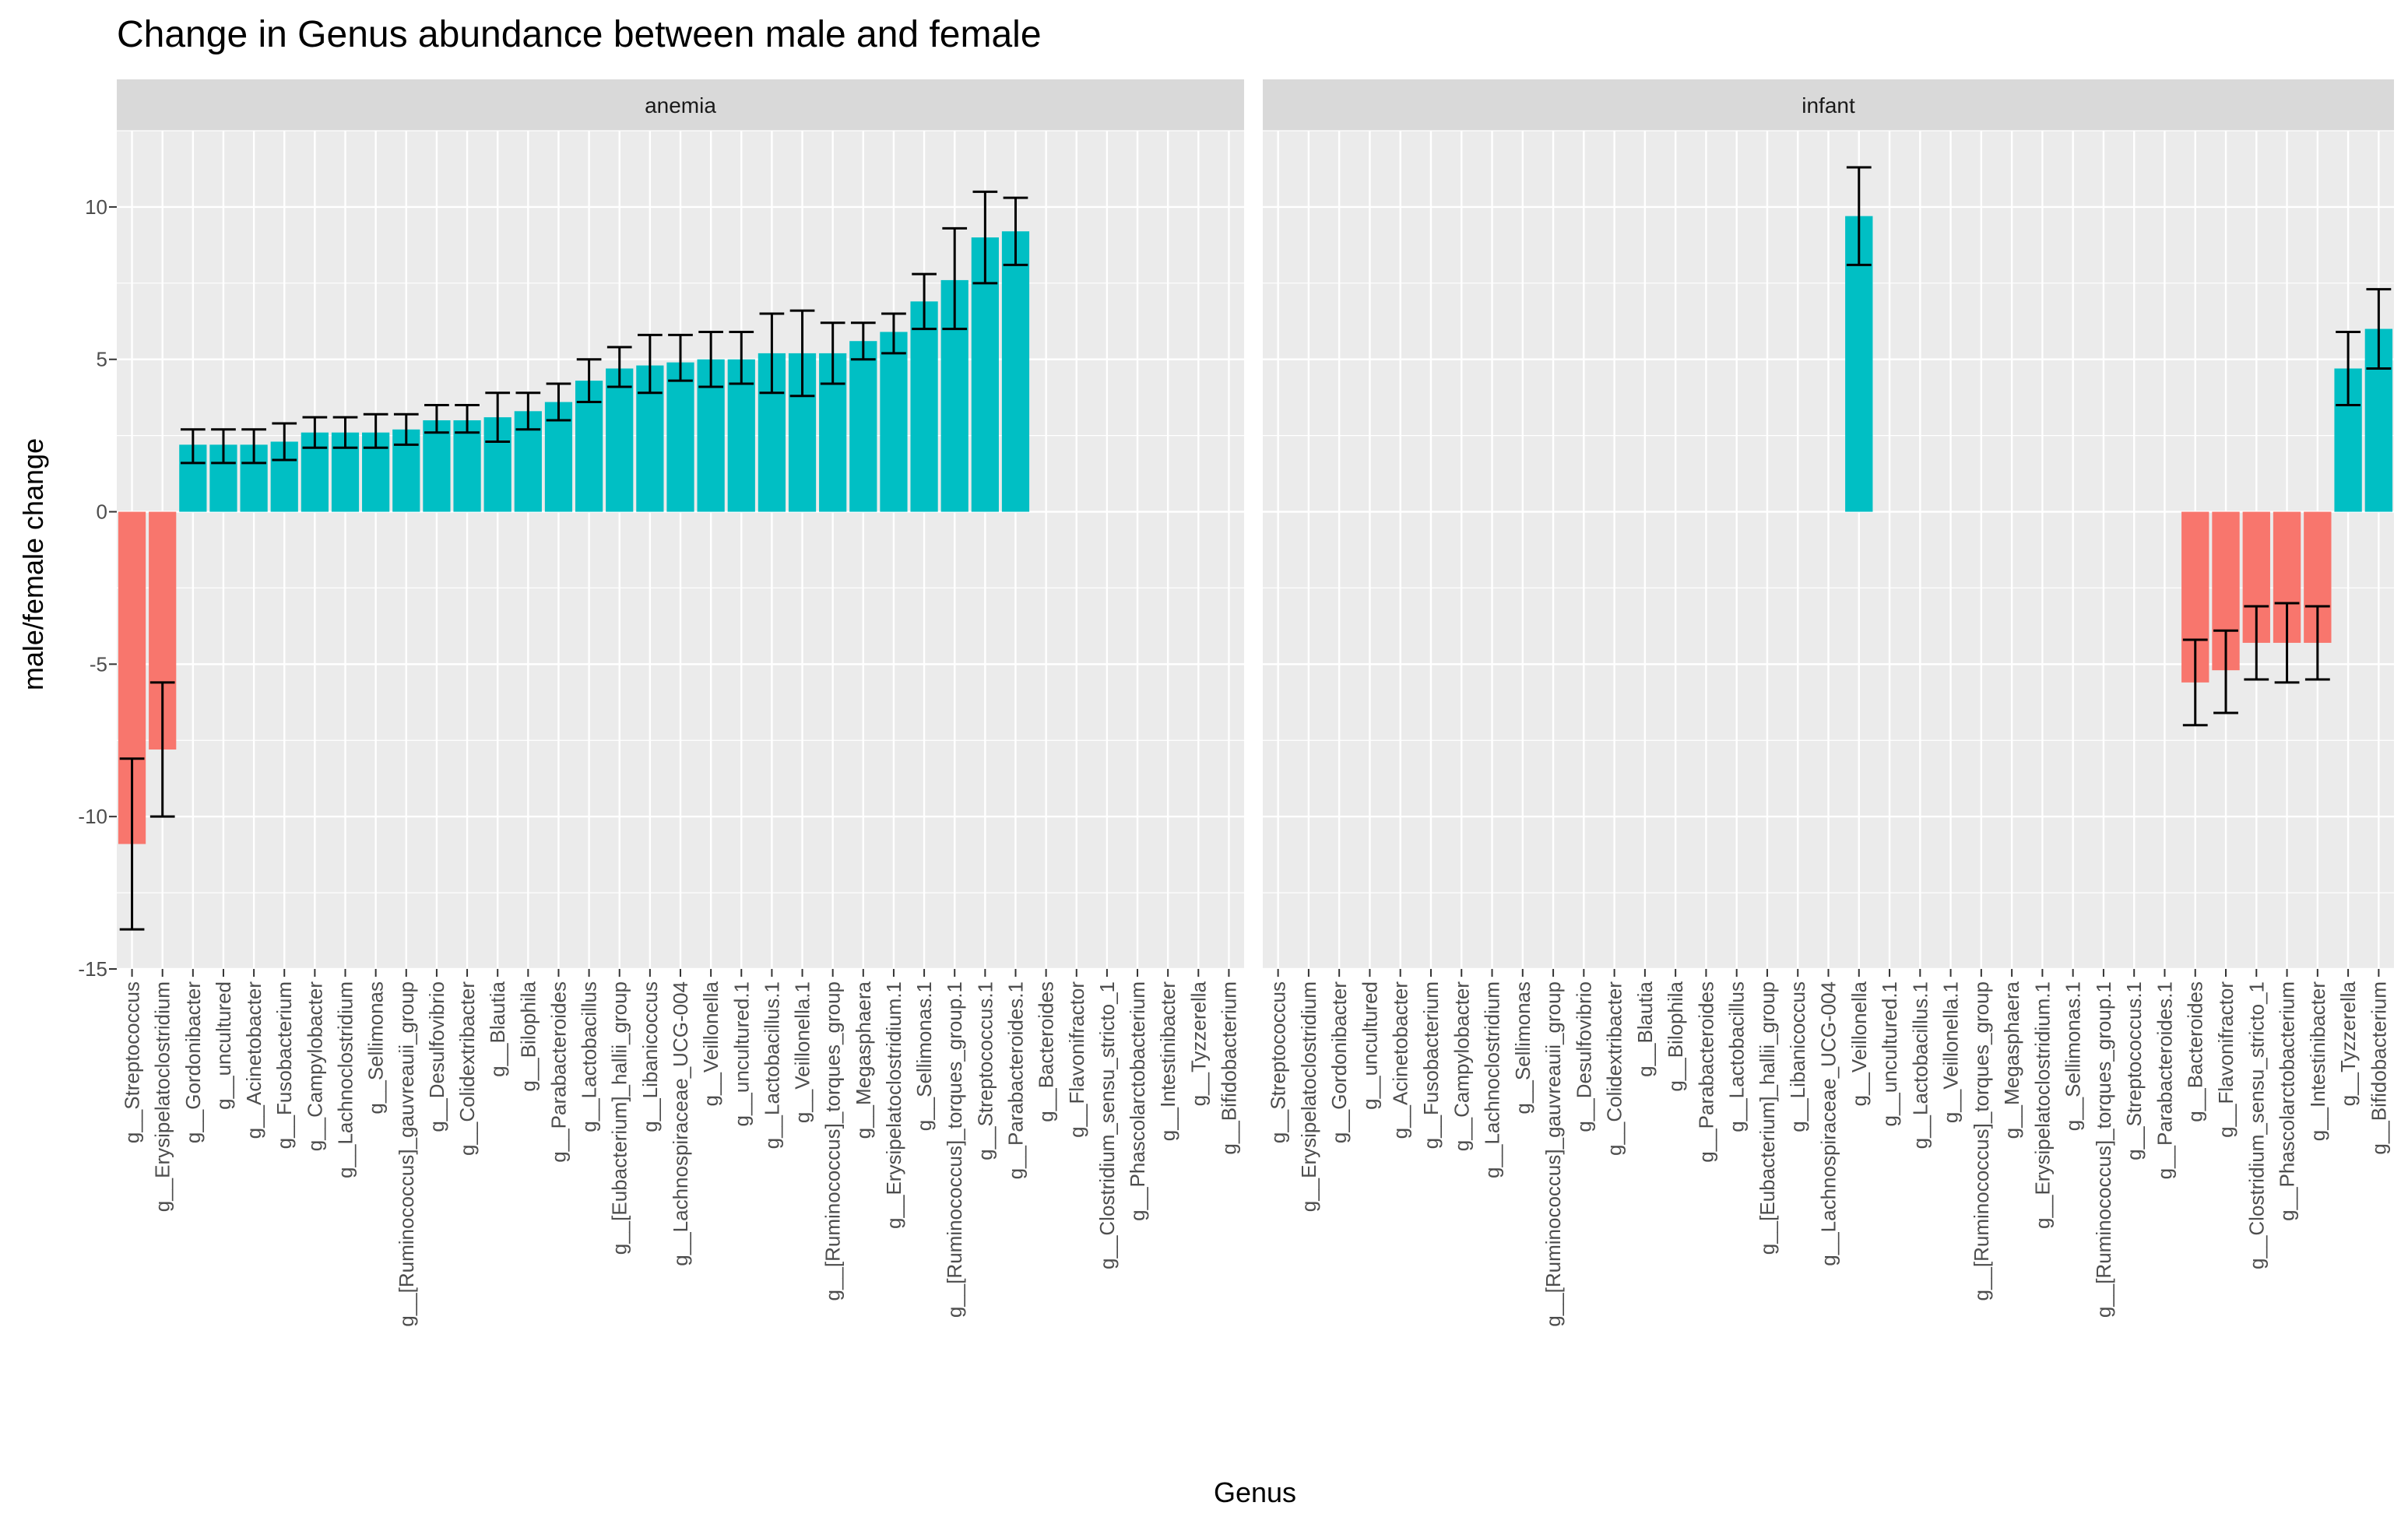  What do you see at coordinates (1553, 1154) in the screenshot?
I see `x-tick-label: g__[Ruminococcus]_gauvreauii_group` at bounding box center [1553, 1154].